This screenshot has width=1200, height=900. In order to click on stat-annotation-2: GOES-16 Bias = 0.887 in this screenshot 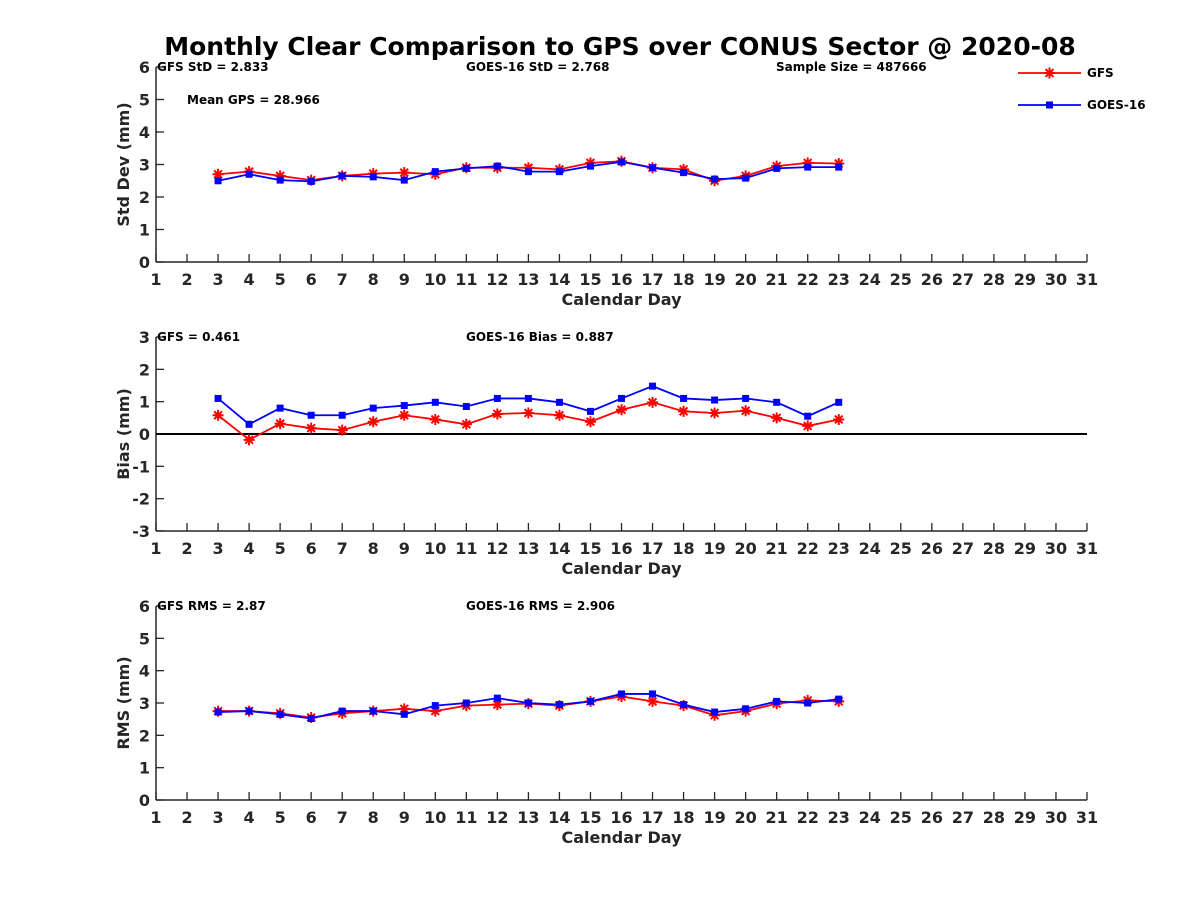, I will do `click(540, 337)`.